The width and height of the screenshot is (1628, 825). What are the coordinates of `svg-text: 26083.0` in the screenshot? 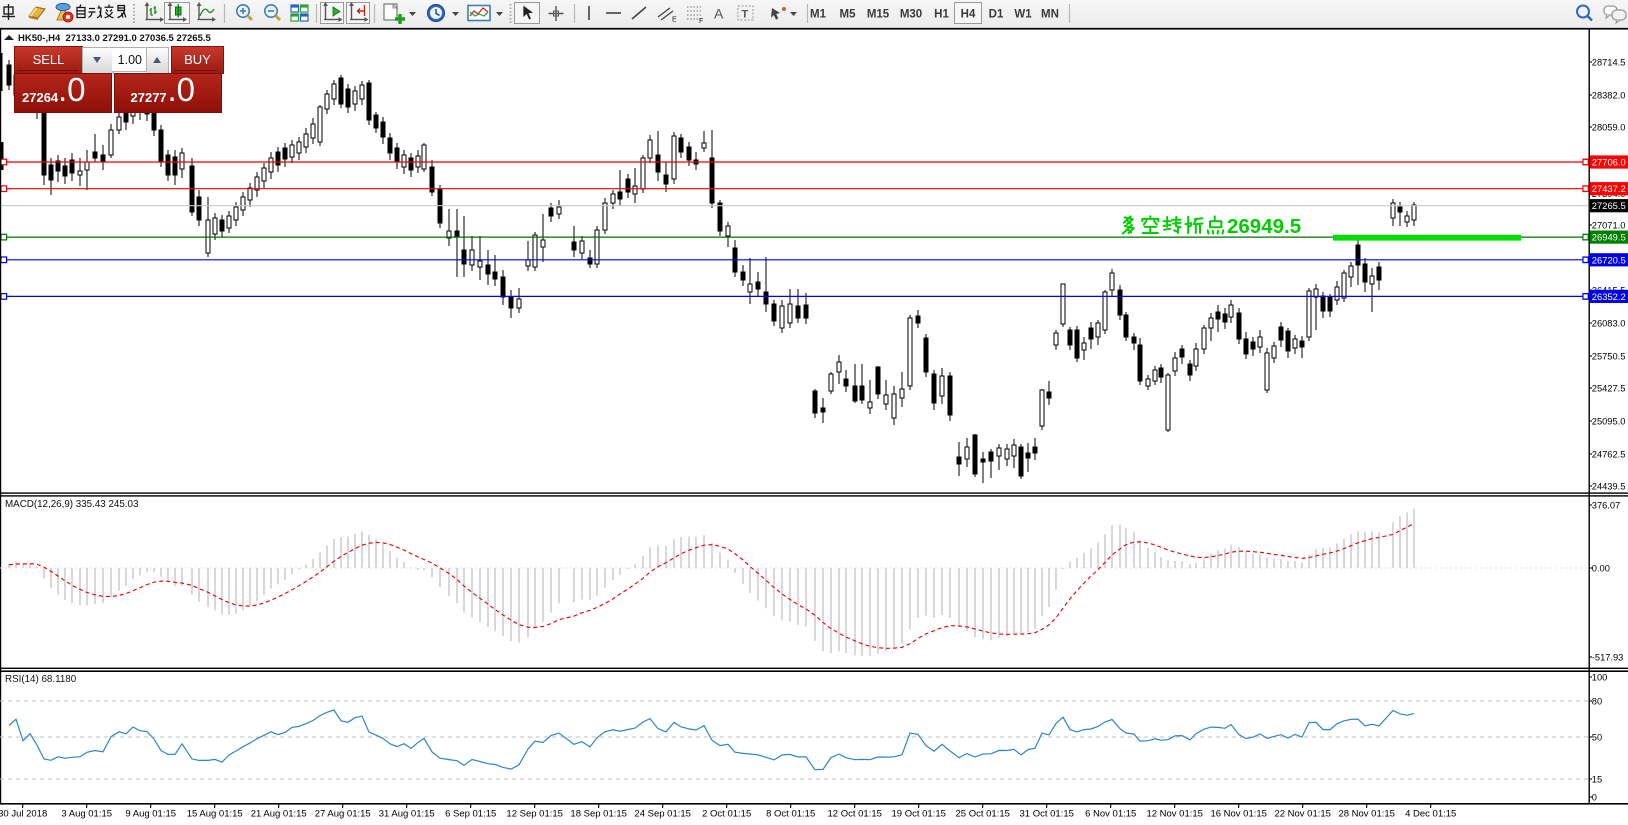 It's located at (1609, 324).